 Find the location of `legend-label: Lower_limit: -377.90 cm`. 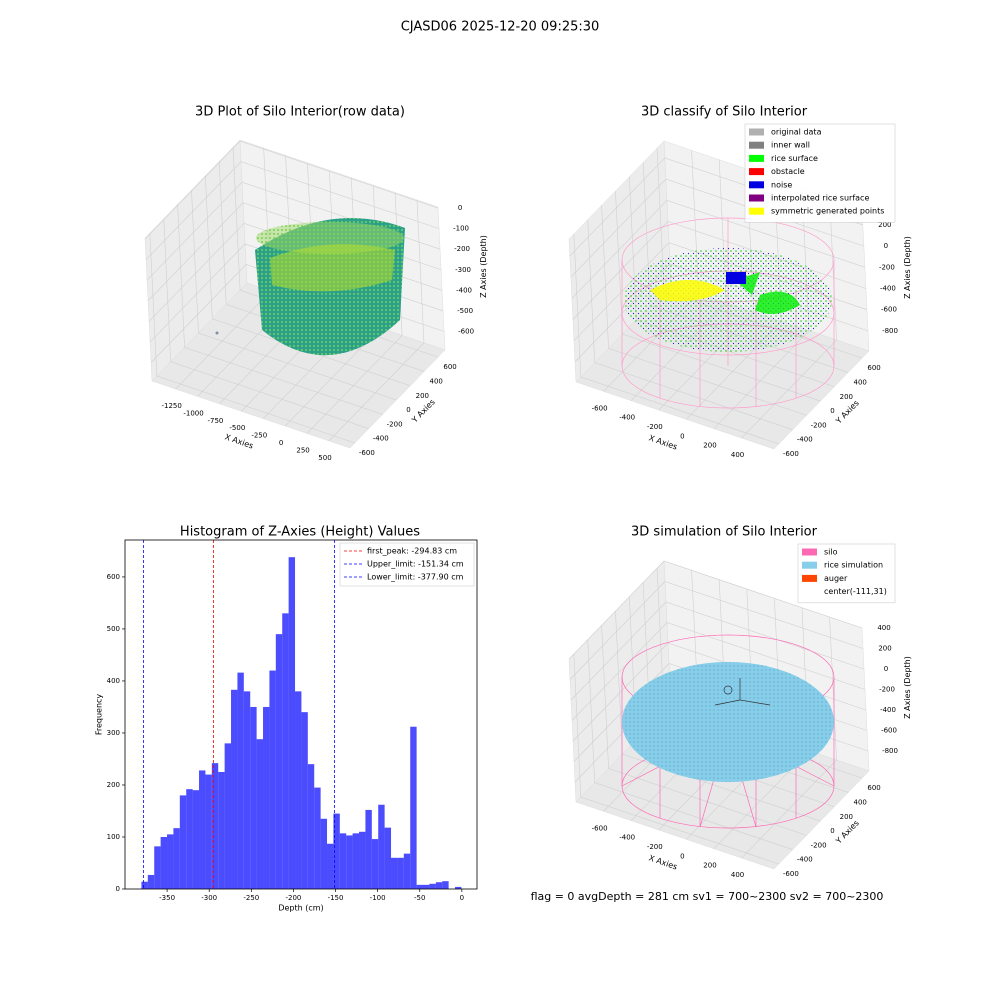

legend-label: Lower_limit: -377.90 cm is located at coordinates (415, 577).